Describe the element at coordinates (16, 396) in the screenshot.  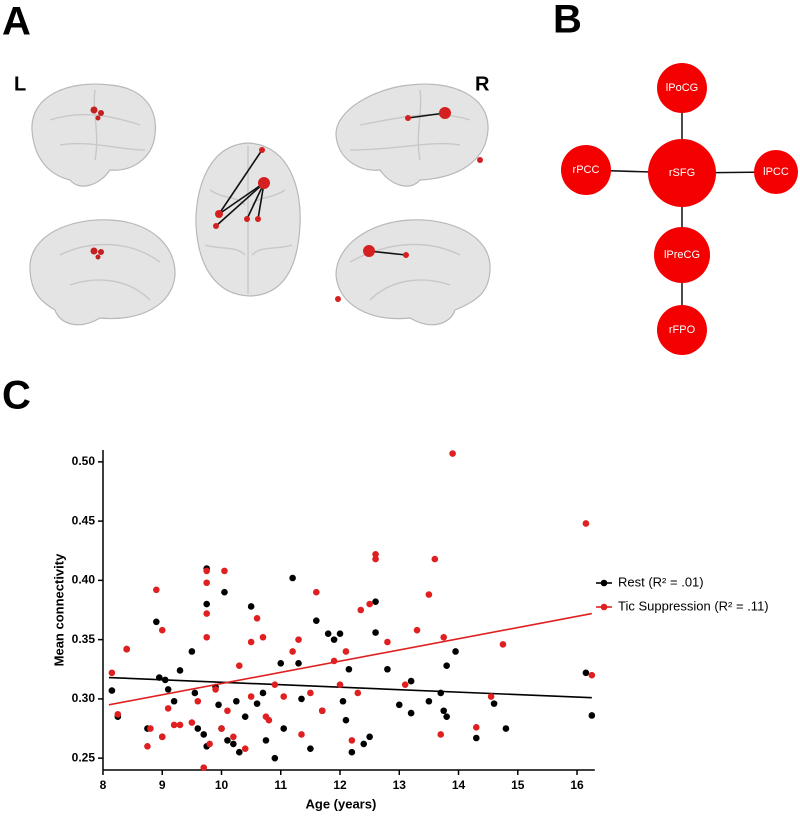
I see `panel-label: C` at that location.